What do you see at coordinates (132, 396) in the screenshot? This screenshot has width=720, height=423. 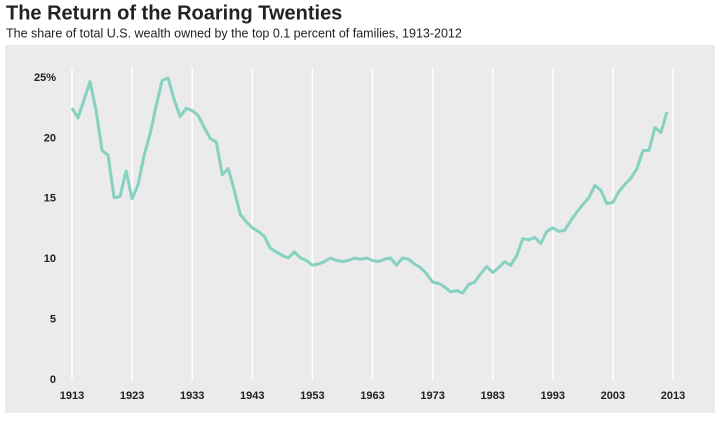 I see `x-tick-label: 1923` at bounding box center [132, 396].